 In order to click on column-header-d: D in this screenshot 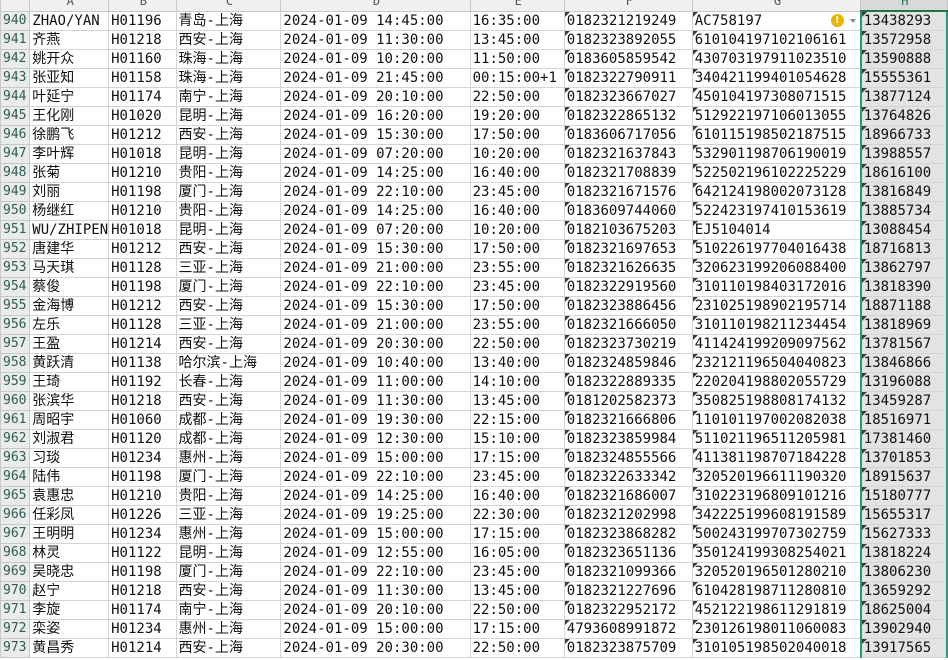, I will do `click(375, 6)`.